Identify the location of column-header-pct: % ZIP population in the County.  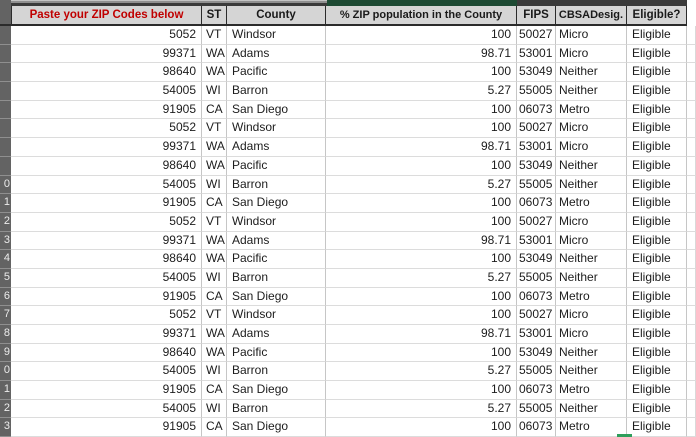
(421, 16).